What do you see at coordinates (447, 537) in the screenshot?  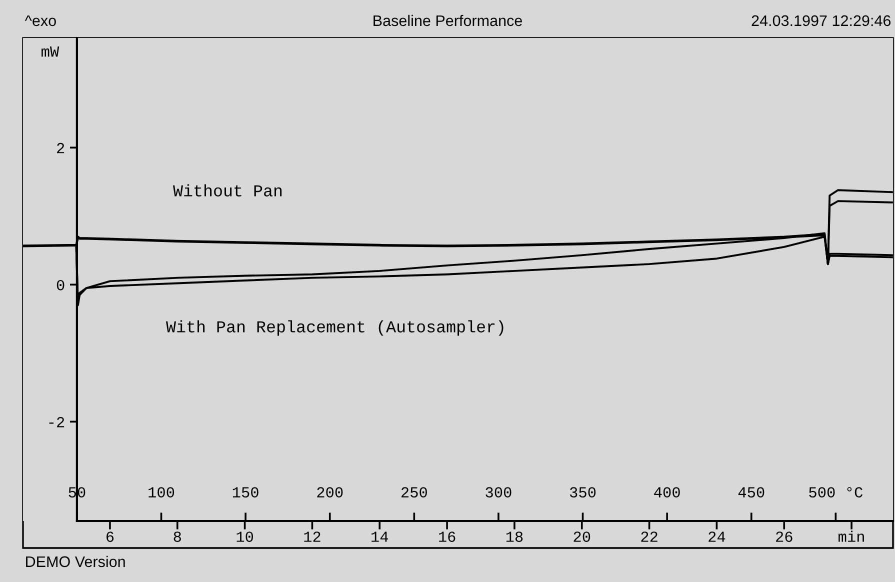 I see `x-tick-label: 16` at bounding box center [447, 537].